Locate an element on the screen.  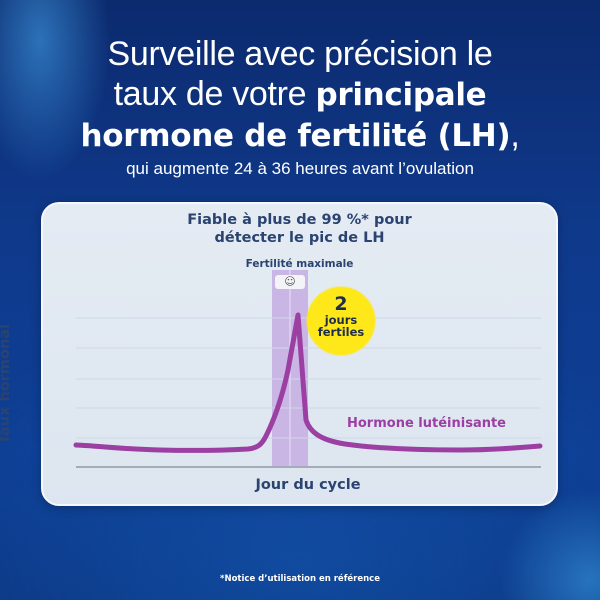
fertile-days-label-1: jours is located at coordinates (341, 320).